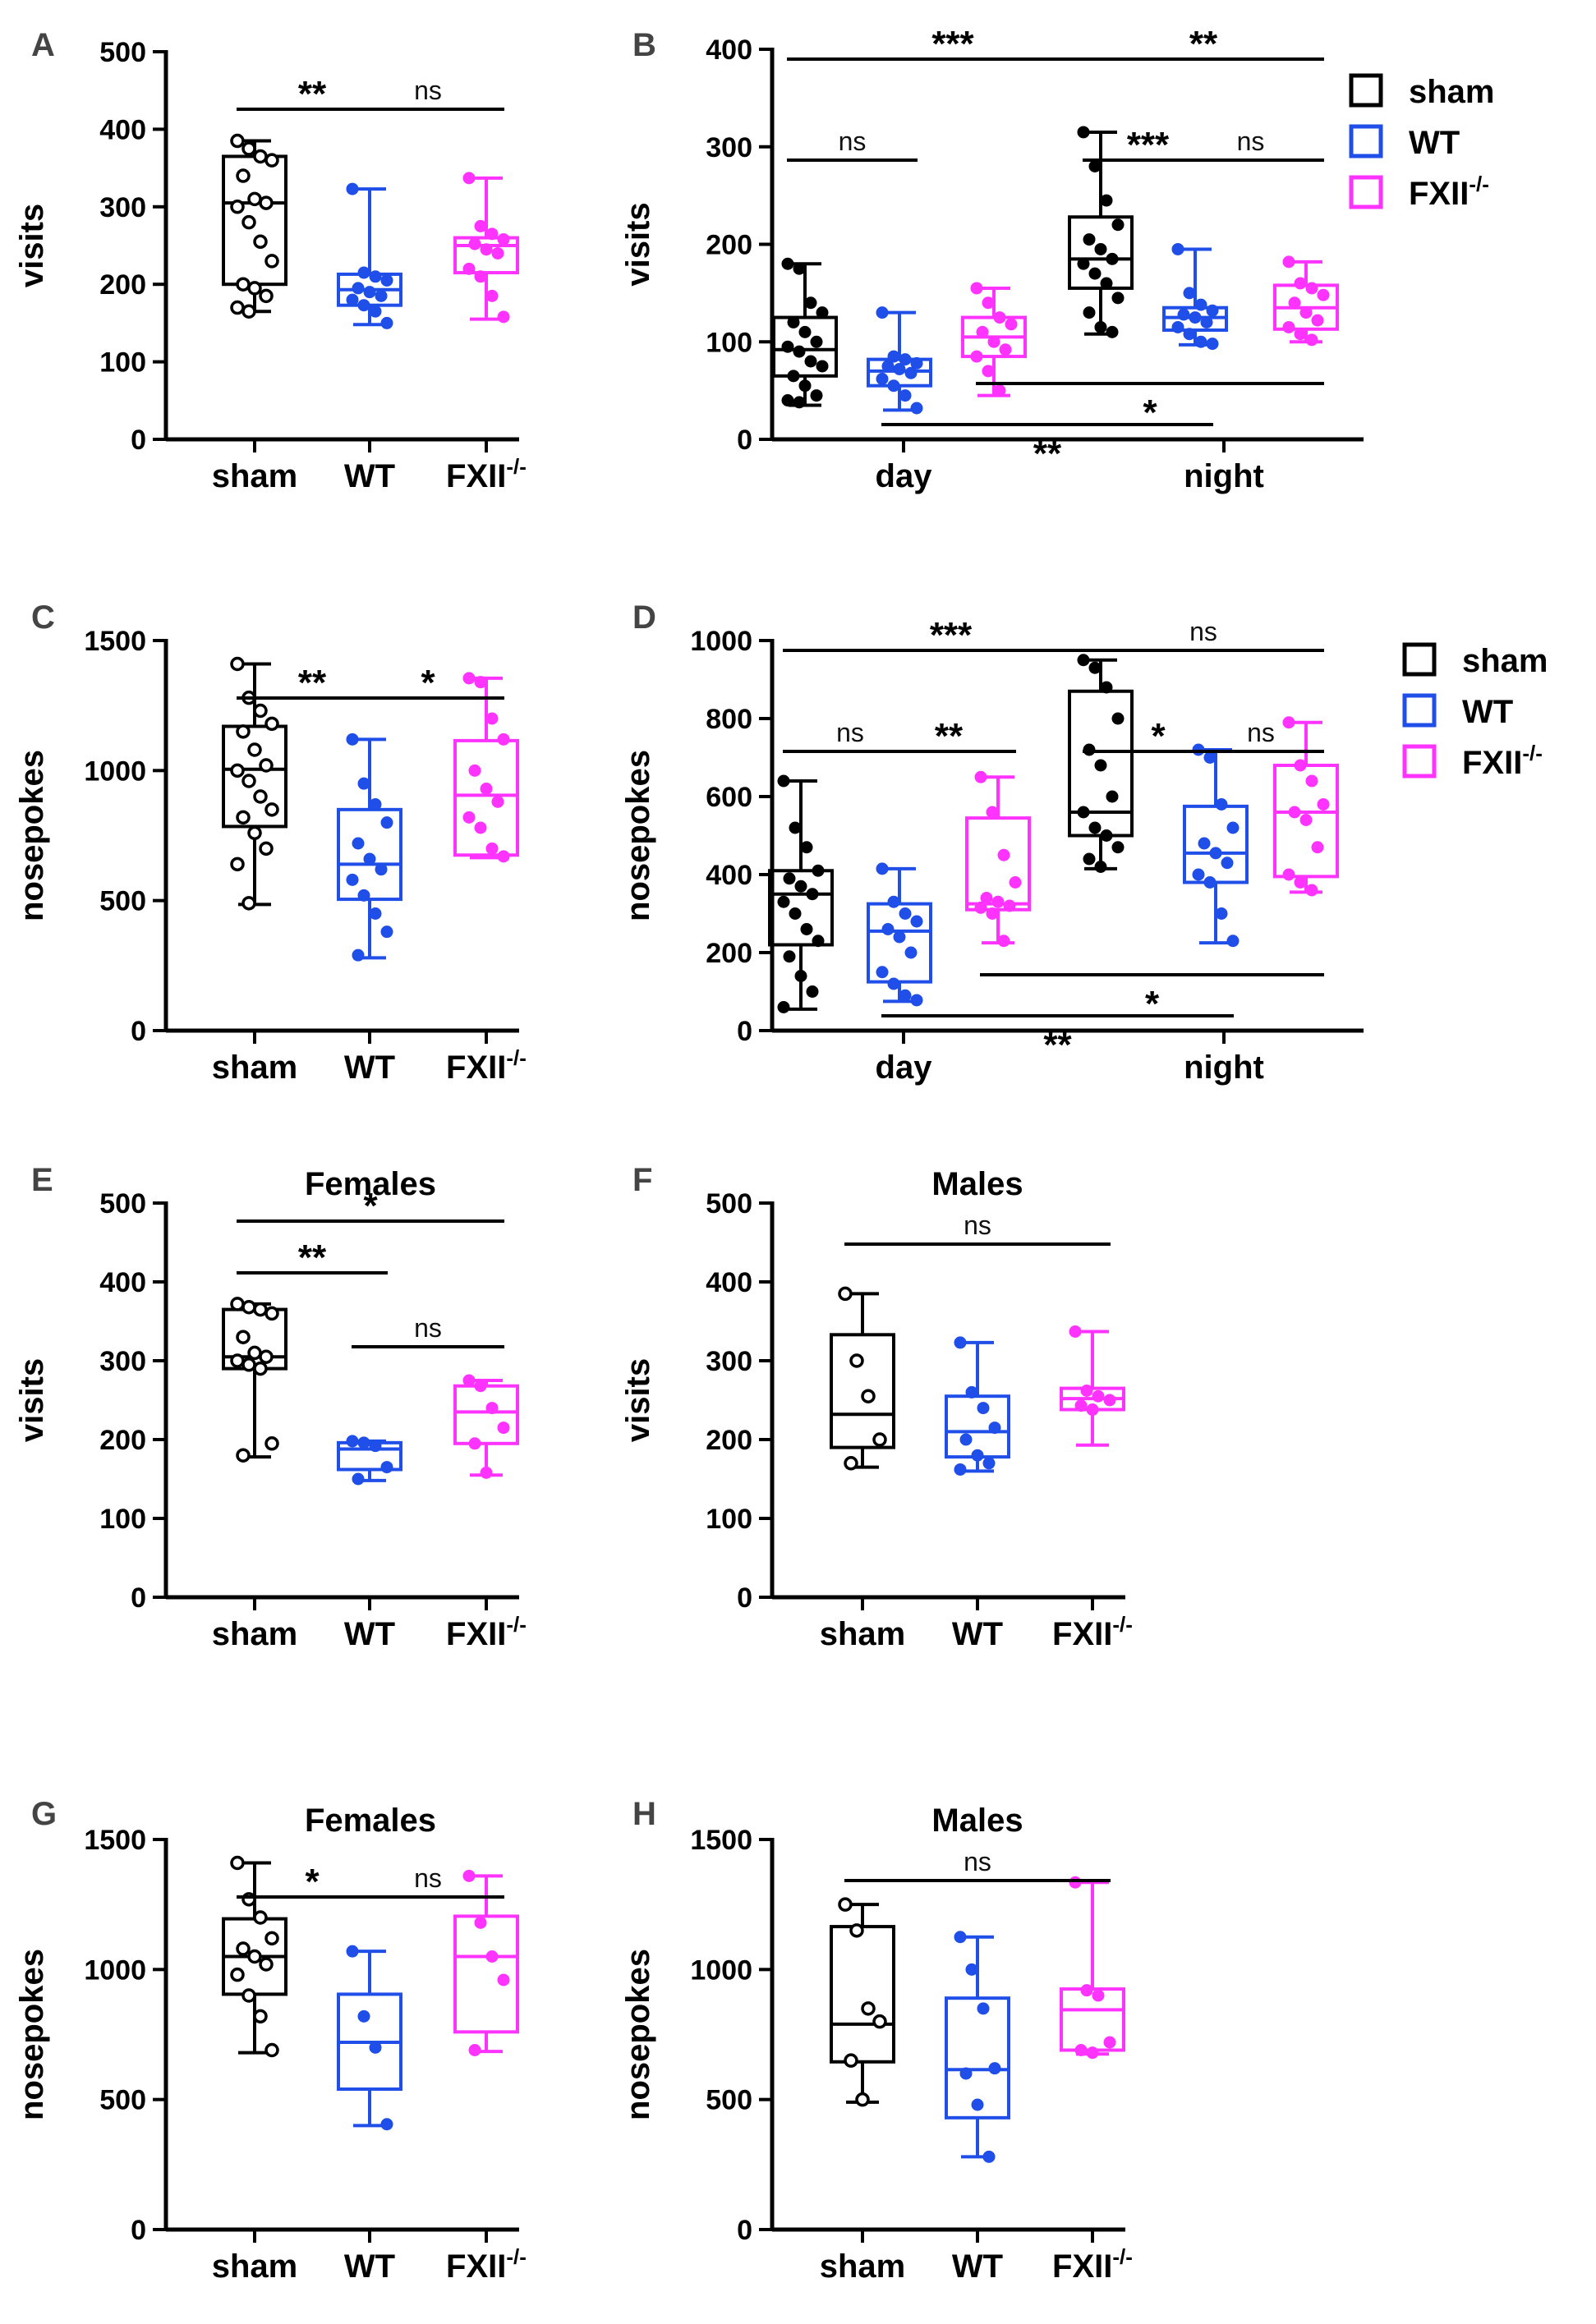 This screenshot has width=1596, height=2324. I want to click on panel-A: A 0 100 200 300 400 500 visits sham WT FXII-/- ** ns, so click(270, 260).